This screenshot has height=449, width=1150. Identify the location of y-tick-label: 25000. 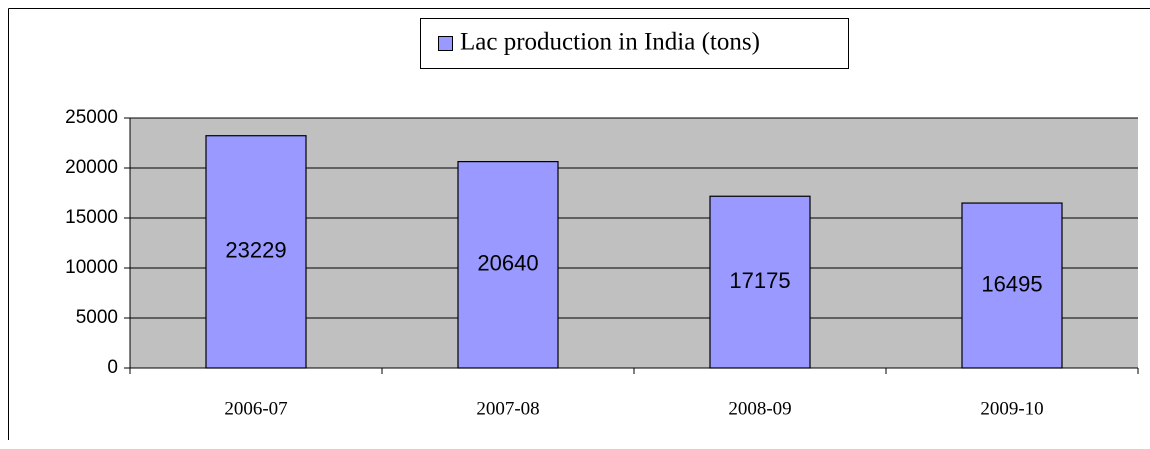
(91, 117).